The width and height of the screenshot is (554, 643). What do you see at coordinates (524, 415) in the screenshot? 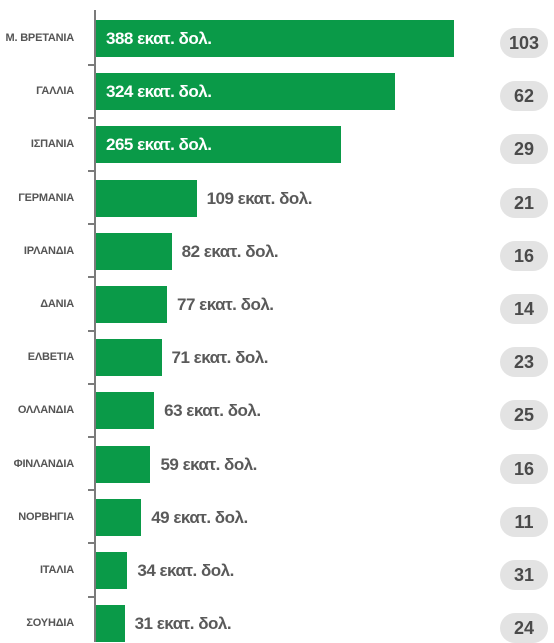
I see `rank-badge: 25` at bounding box center [524, 415].